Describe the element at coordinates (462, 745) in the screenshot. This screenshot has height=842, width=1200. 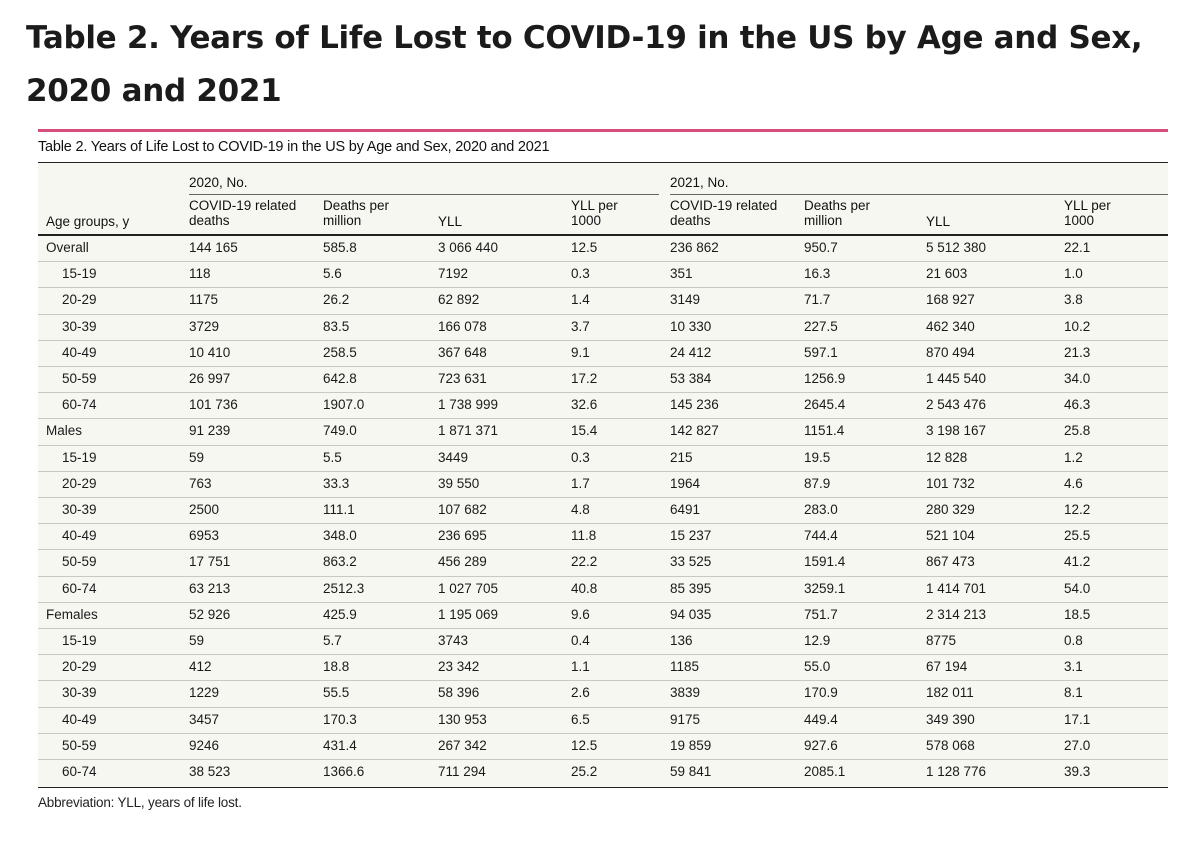
I see `table-cell: 267 342` at that location.